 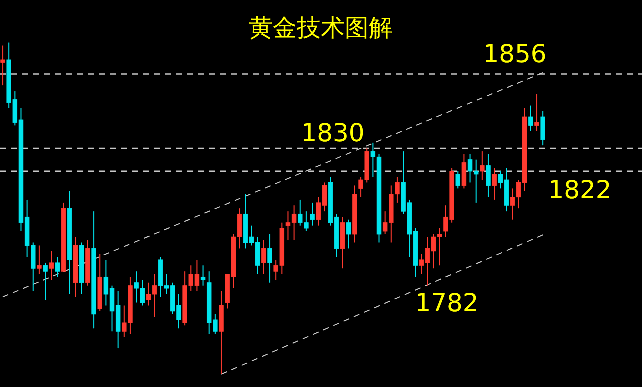 What do you see at coordinates (447, 303) in the screenshot?
I see `annotation: 1782` at bounding box center [447, 303].